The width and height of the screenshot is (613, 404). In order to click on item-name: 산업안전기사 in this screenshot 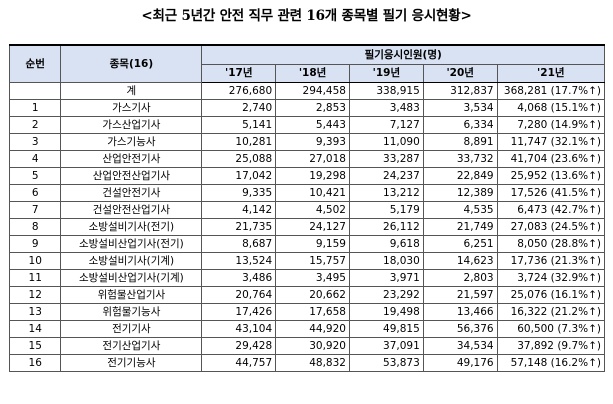, I will do `click(131, 159)`.